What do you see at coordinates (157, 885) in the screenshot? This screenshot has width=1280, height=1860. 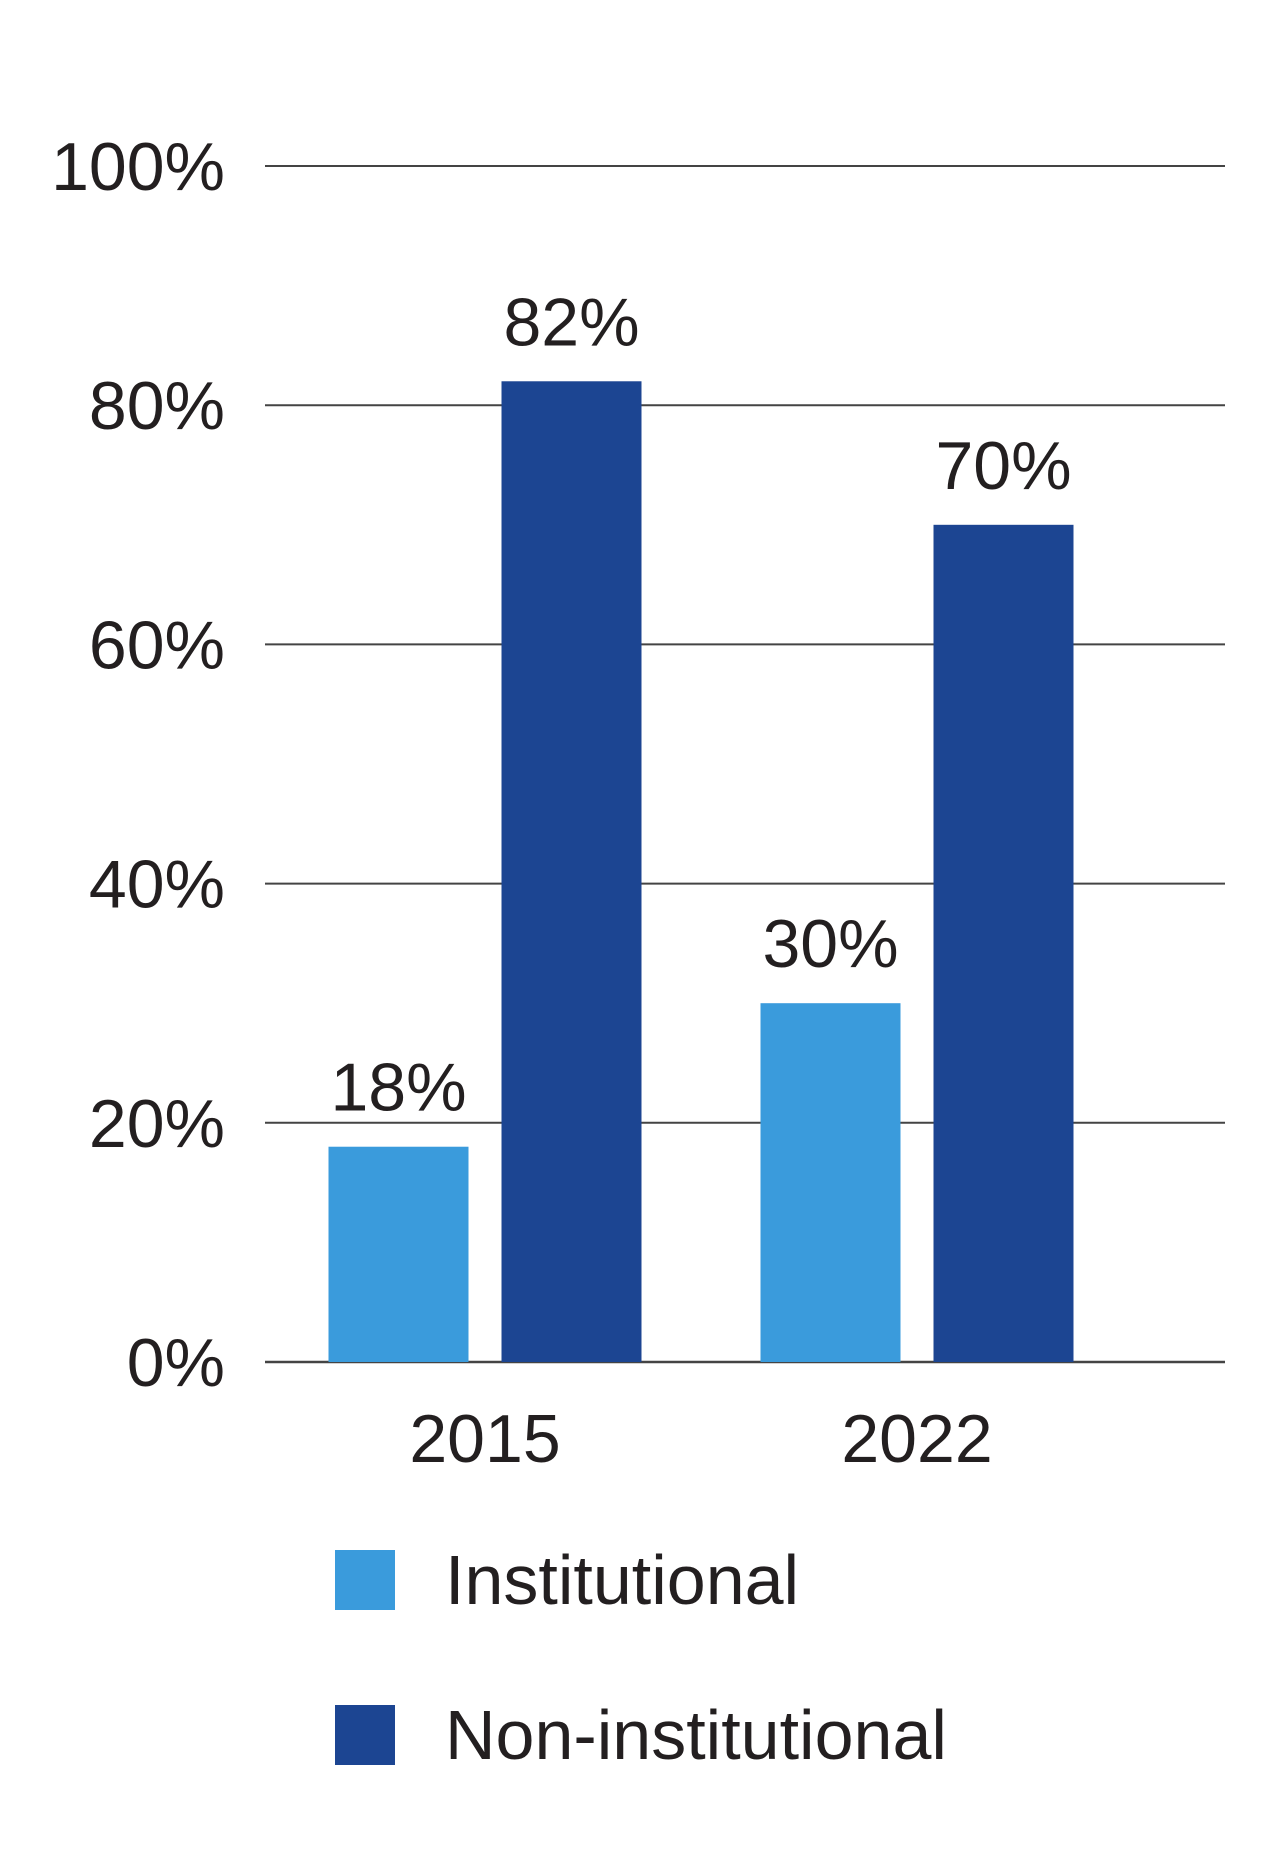 I see `y-tick-label: 40%` at bounding box center [157, 885].